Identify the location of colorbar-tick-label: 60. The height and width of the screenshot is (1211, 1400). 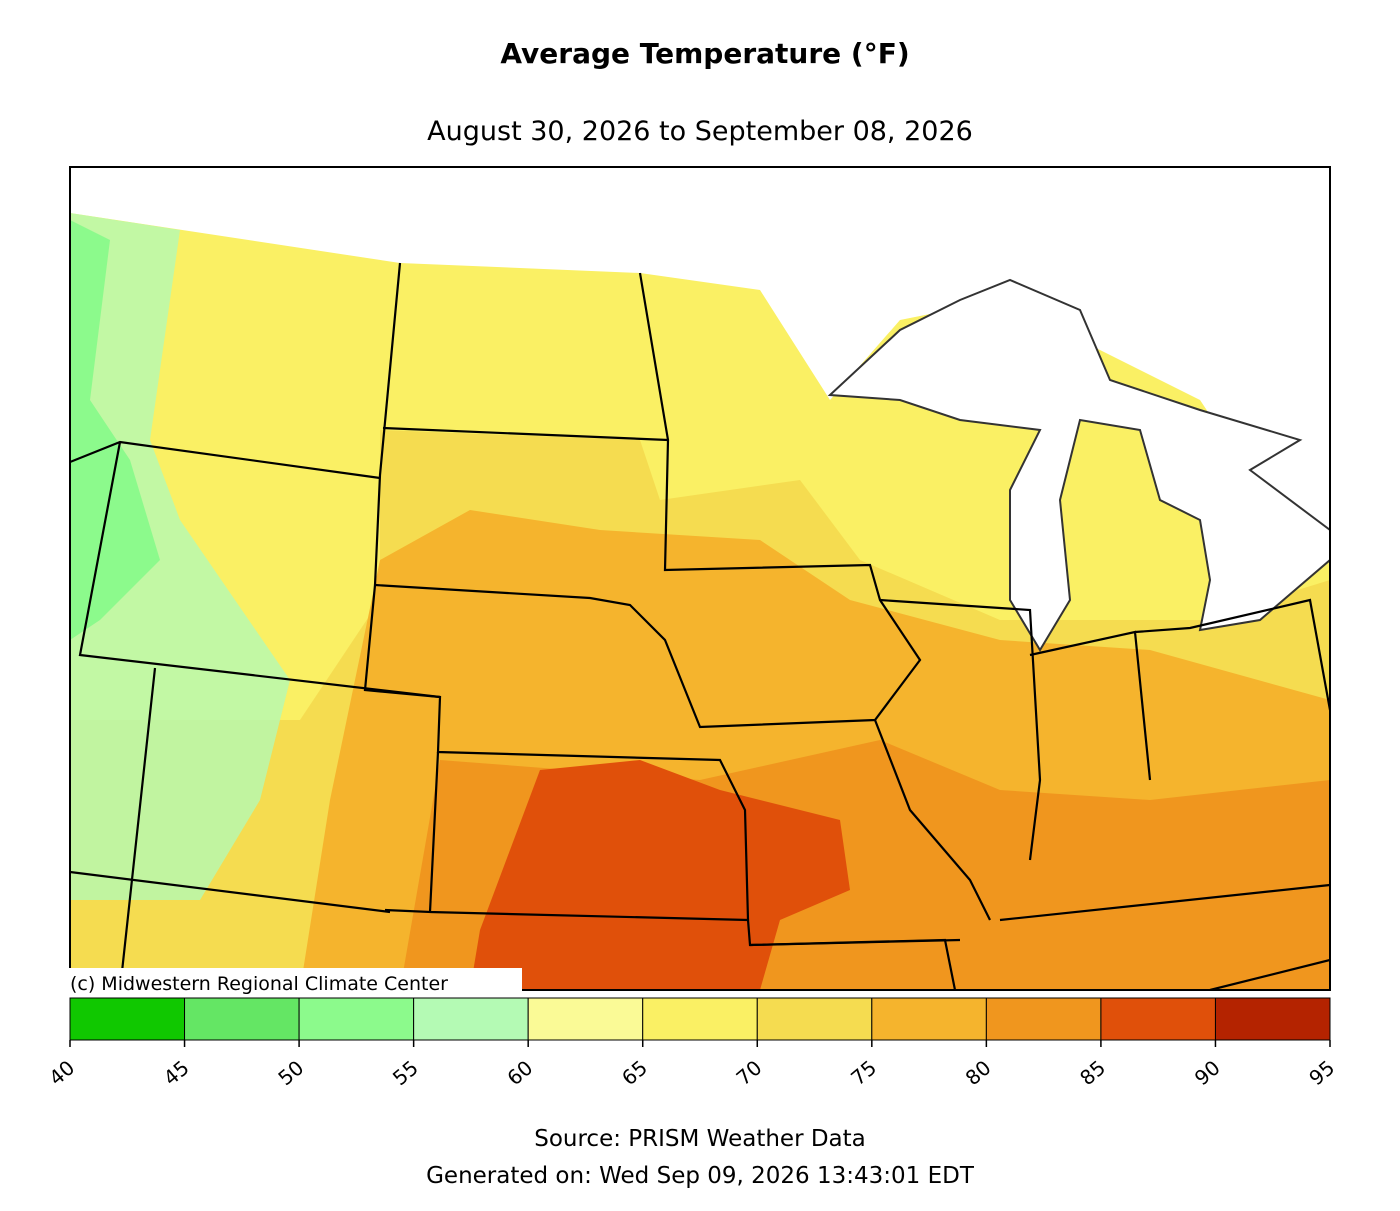
(519, 1072).